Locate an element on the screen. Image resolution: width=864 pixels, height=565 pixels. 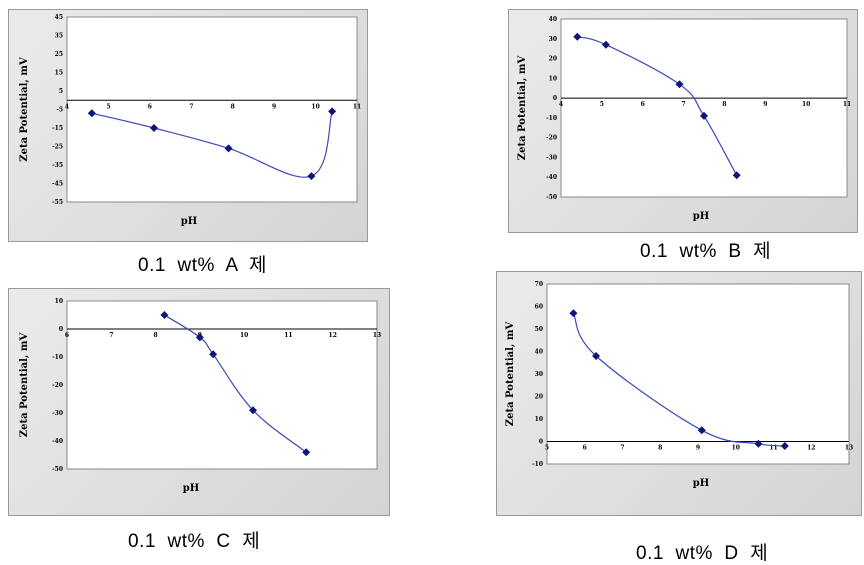
y-tick-label: -35 is located at coordinates (57, 165).